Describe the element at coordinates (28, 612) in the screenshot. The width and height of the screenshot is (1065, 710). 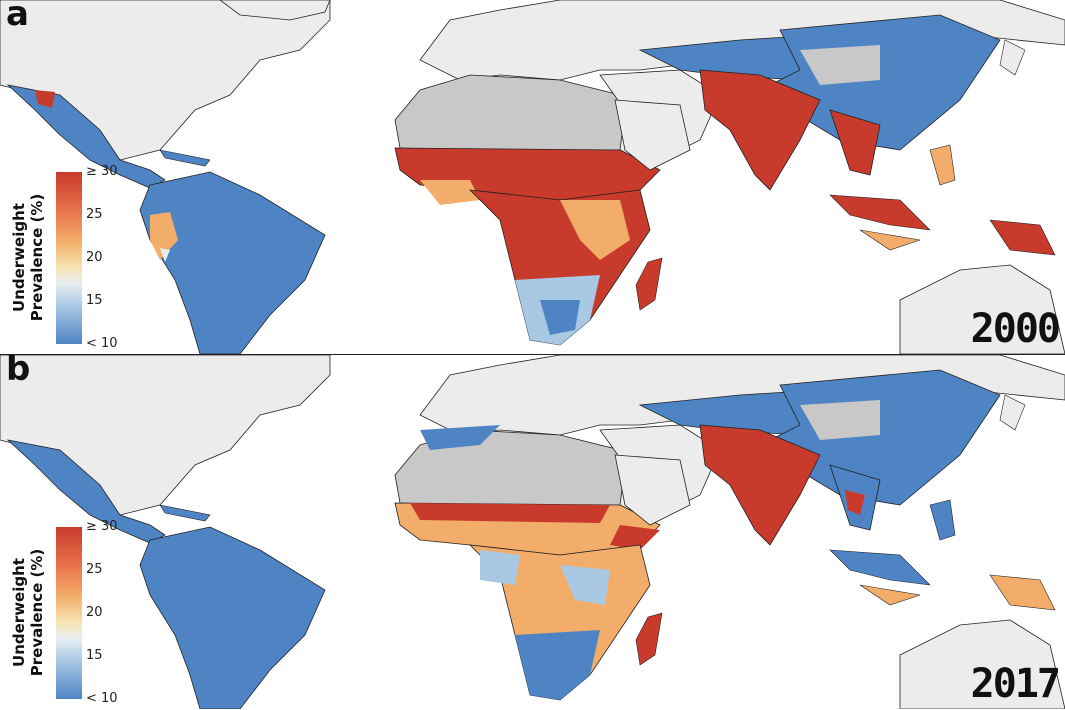
I see `legend-title-b: Underweight Prevalence (%)` at that location.